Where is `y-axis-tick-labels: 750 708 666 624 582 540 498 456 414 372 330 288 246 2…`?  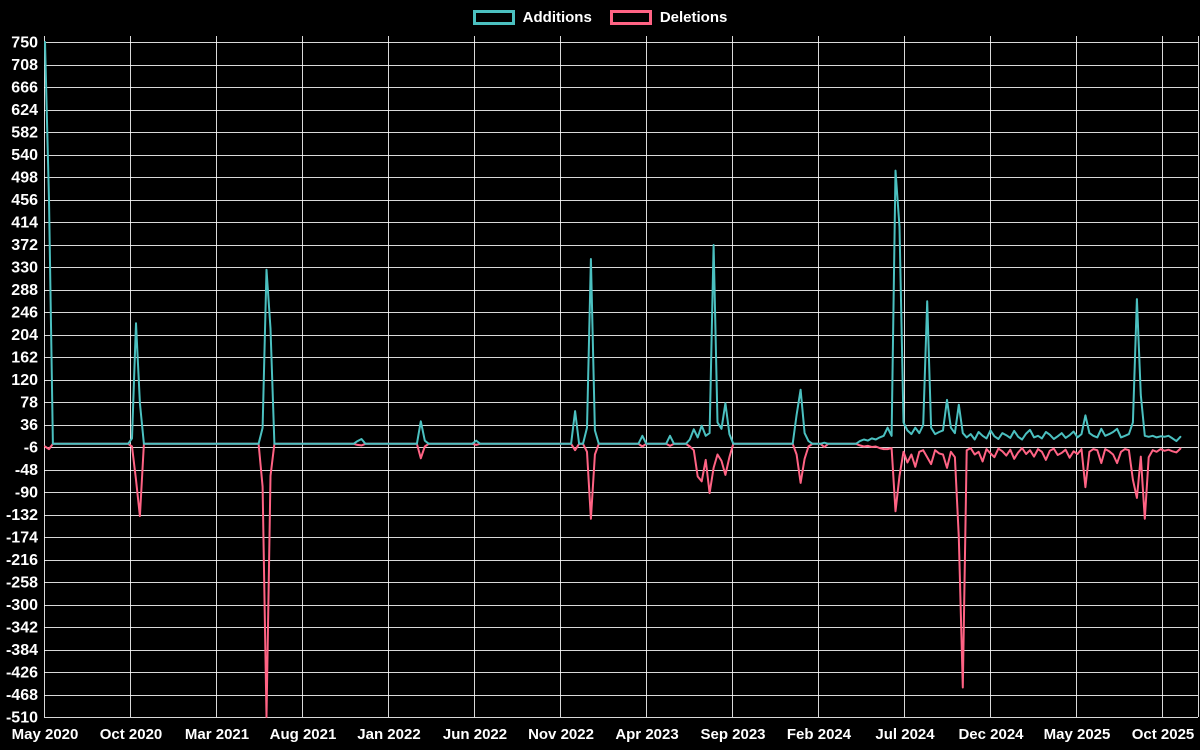 y-axis-tick-labels: 750 708 666 624 582 540 498 456 414 372 330 288 246 2… is located at coordinates (22, 381).